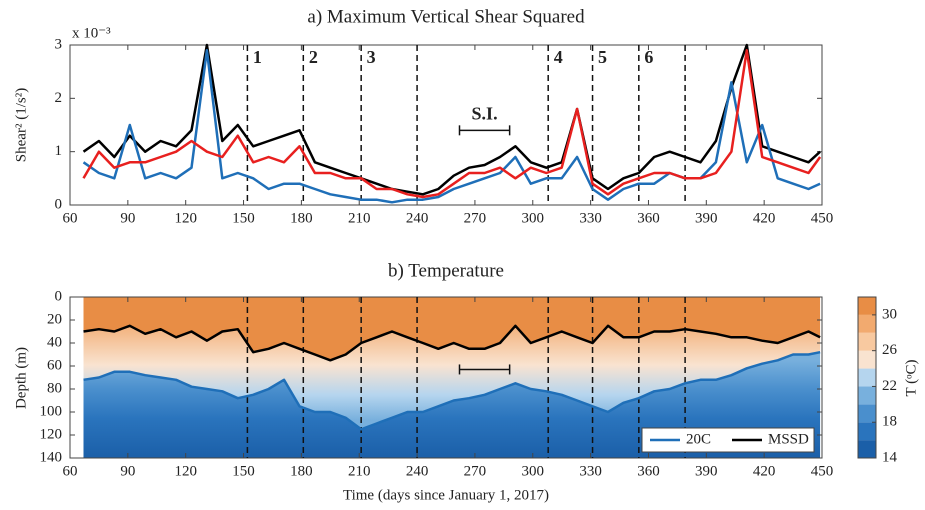  I want to click on y-tick-label: 140, so click(51, 457).